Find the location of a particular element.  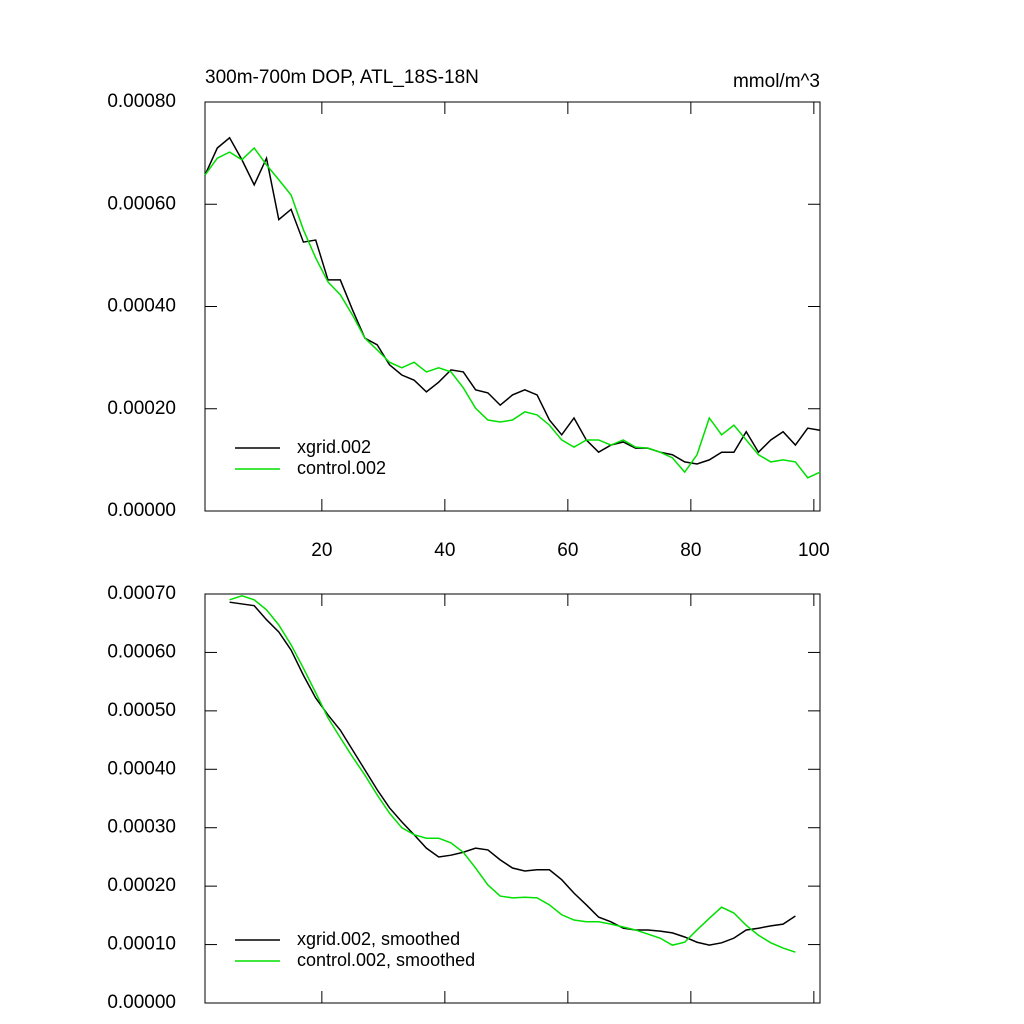

chart-title: 300m-700m DOP, ATL_18S-18N is located at coordinates (342, 77).